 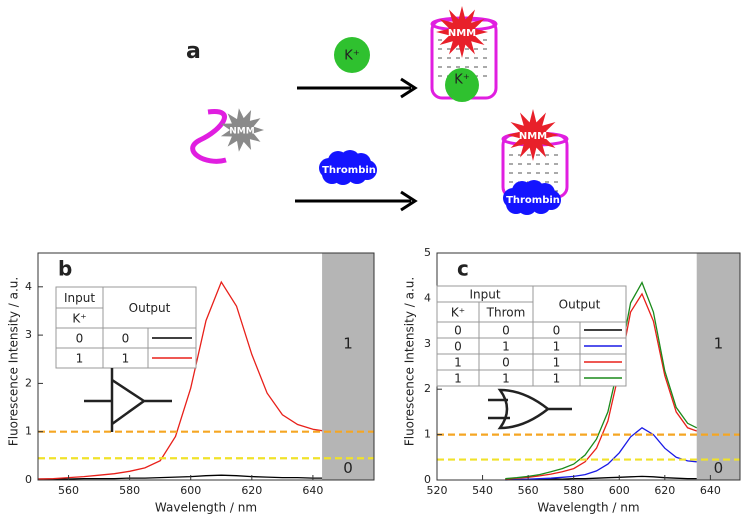 I want to click on x-tick-label: 520, so click(x=437, y=490).